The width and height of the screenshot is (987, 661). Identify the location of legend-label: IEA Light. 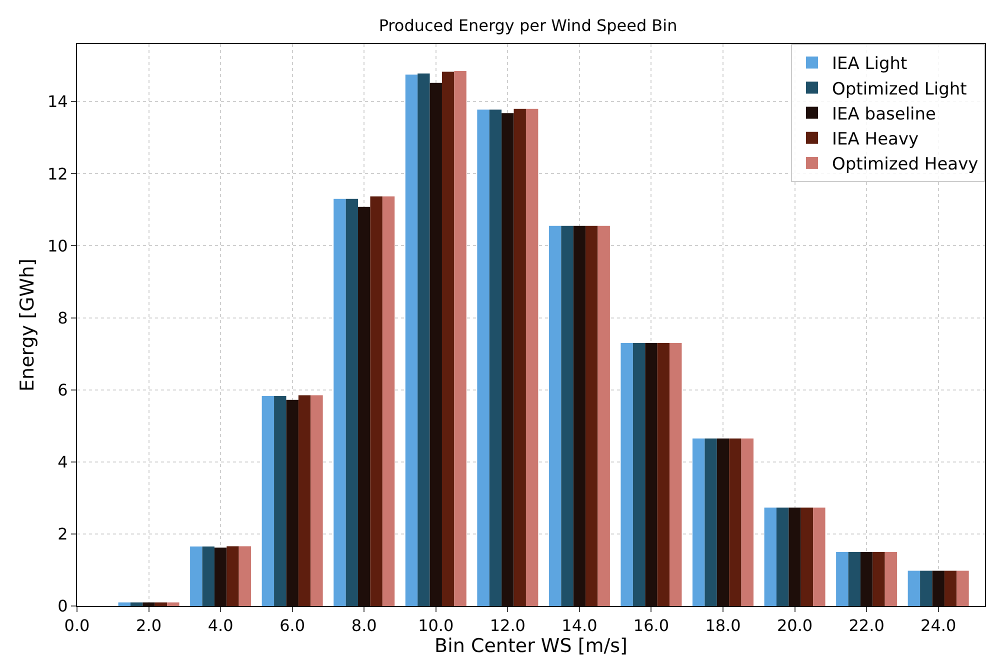
(870, 64).